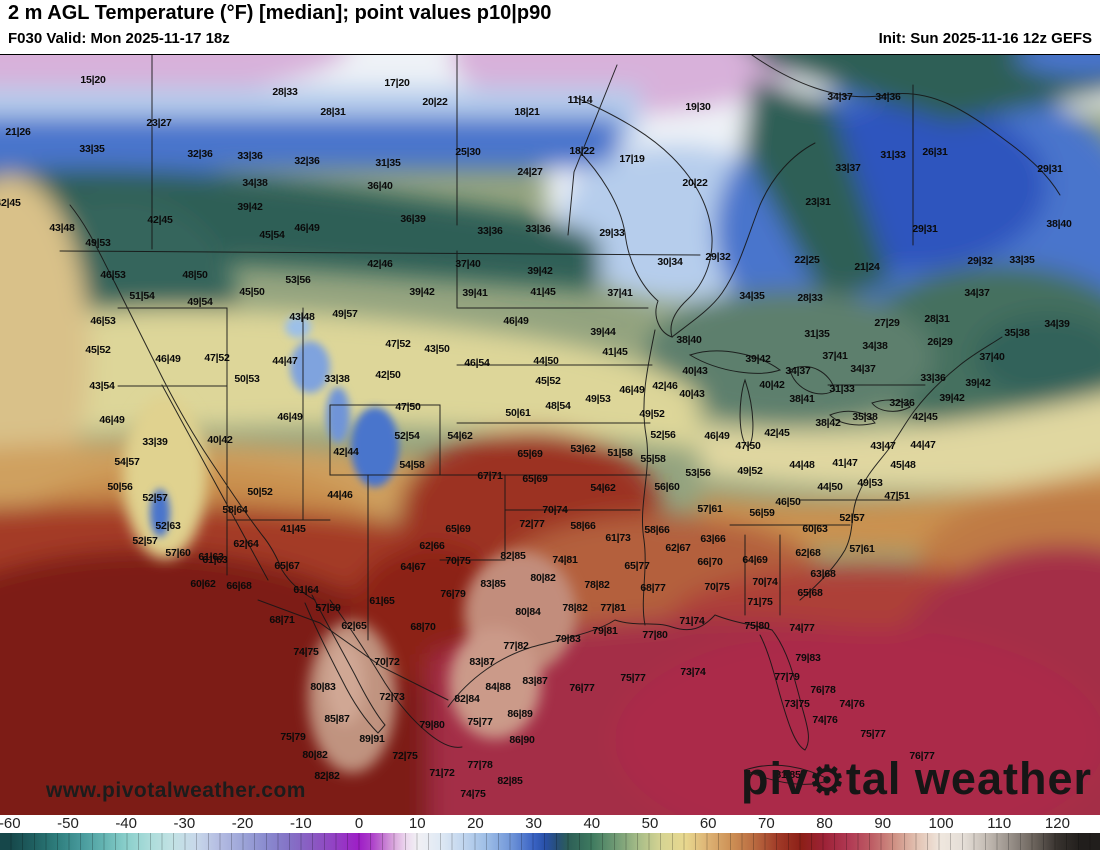 The image size is (1100, 850). Describe the element at coordinates (827, 781) in the screenshot. I see `gear-icon: ⚙` at that location.